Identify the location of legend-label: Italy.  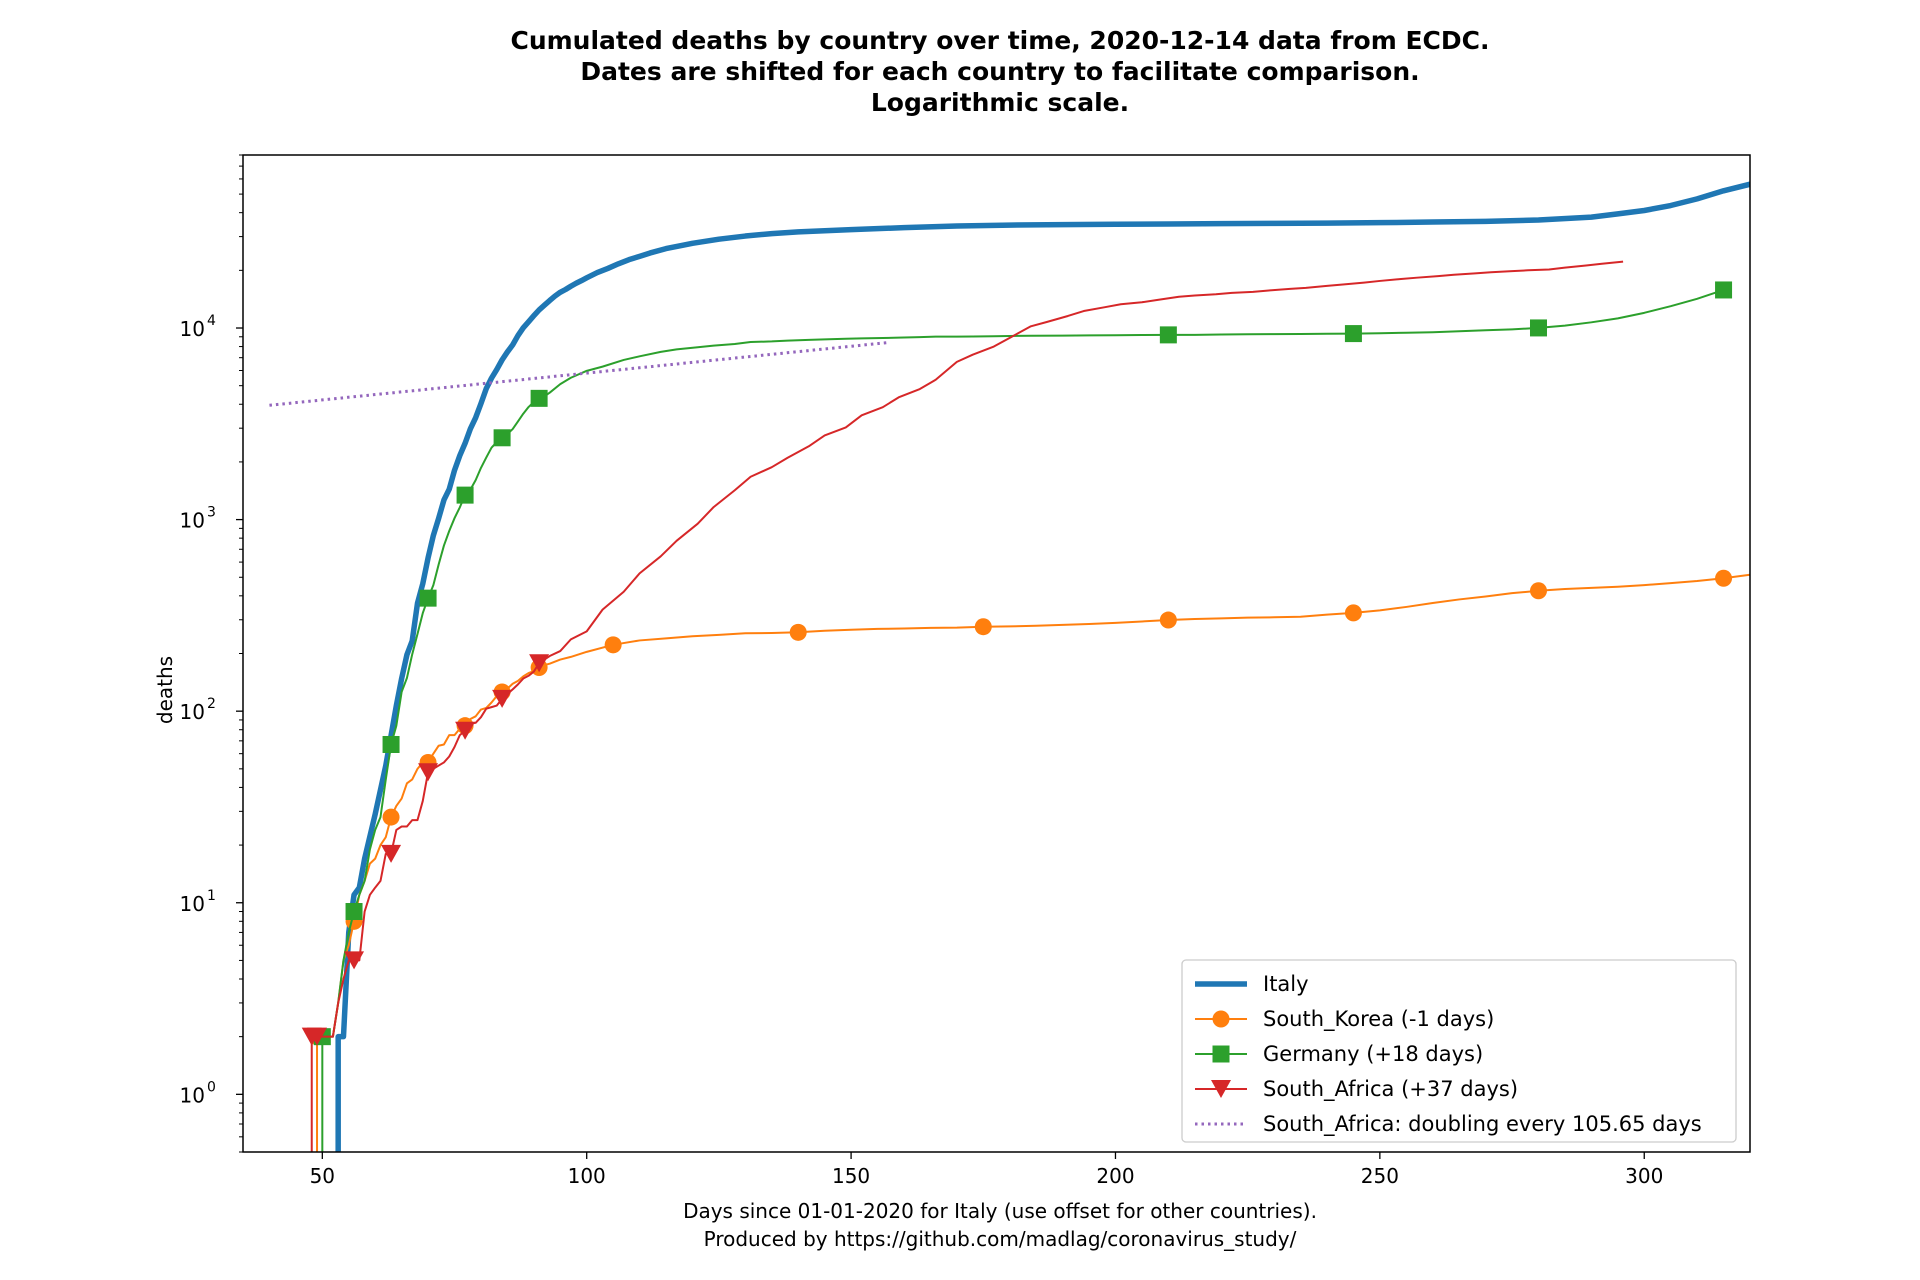
(1286, 984).